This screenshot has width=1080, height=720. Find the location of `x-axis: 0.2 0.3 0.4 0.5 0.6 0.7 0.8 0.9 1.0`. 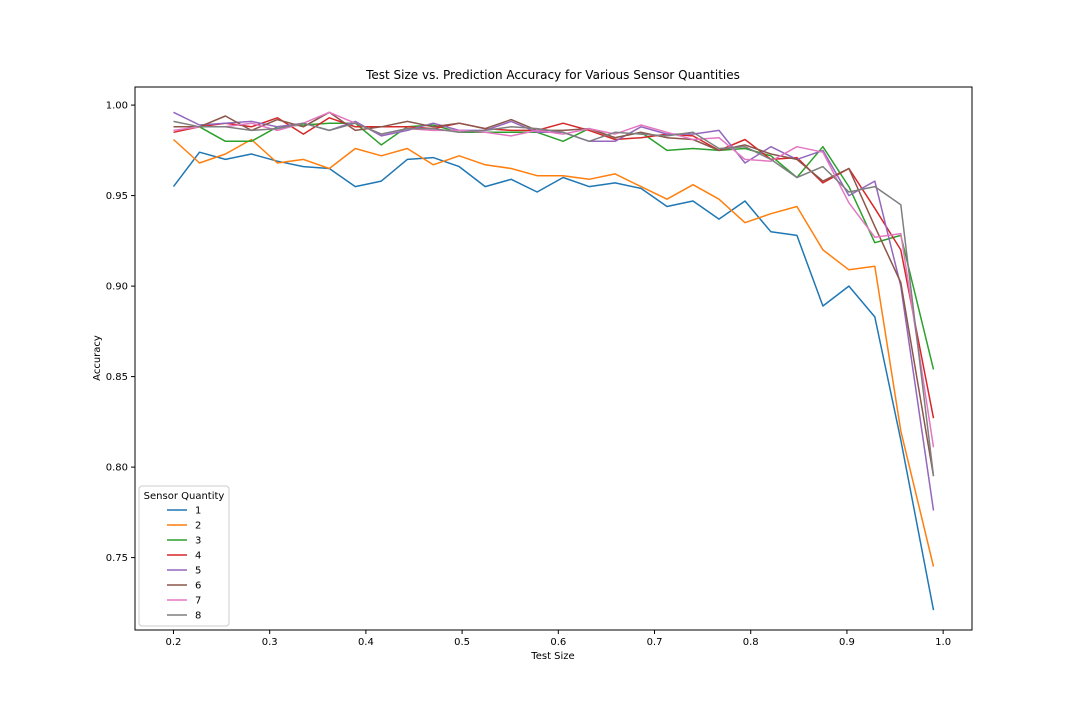

x-axis: 0.2 0.3 0.4 0.5 0.6 0.7 0.8 0.9 1.0 is located at coordinates (558, 639).